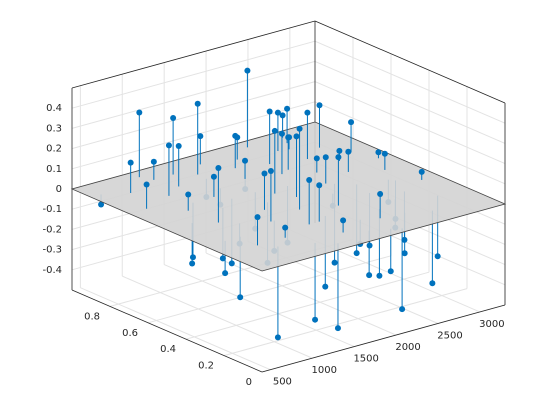  Describe the element at coordinates (54, 169) in the screenshot. I see `z-tick-label: 0.1` at that location.